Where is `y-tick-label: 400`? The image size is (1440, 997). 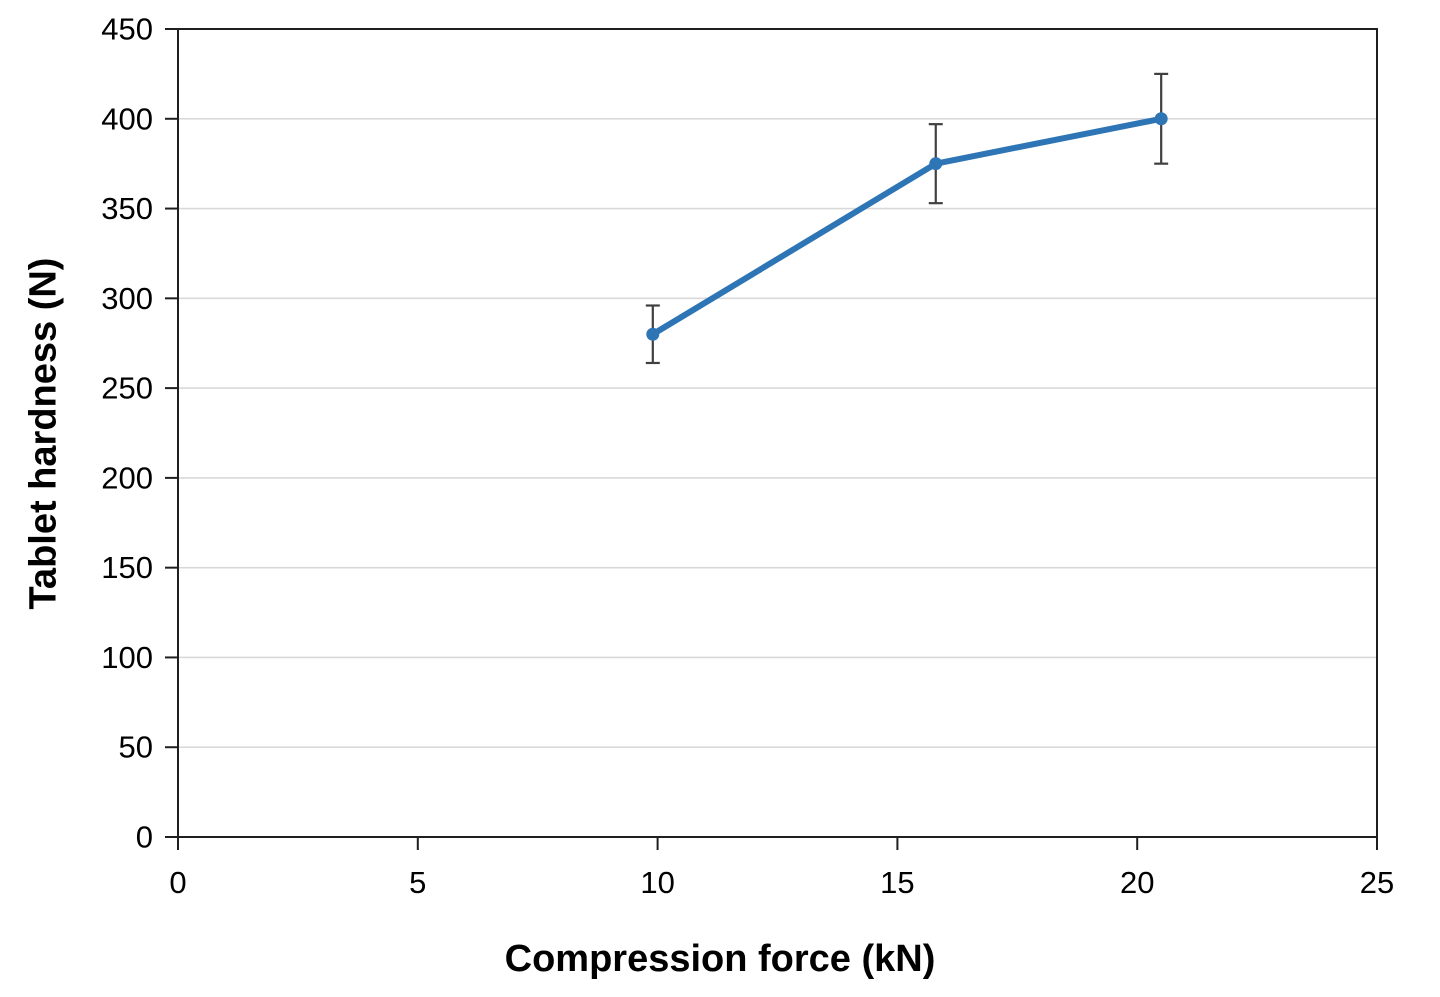
y-tick-label: 400 is located at coordinates (127, 118).